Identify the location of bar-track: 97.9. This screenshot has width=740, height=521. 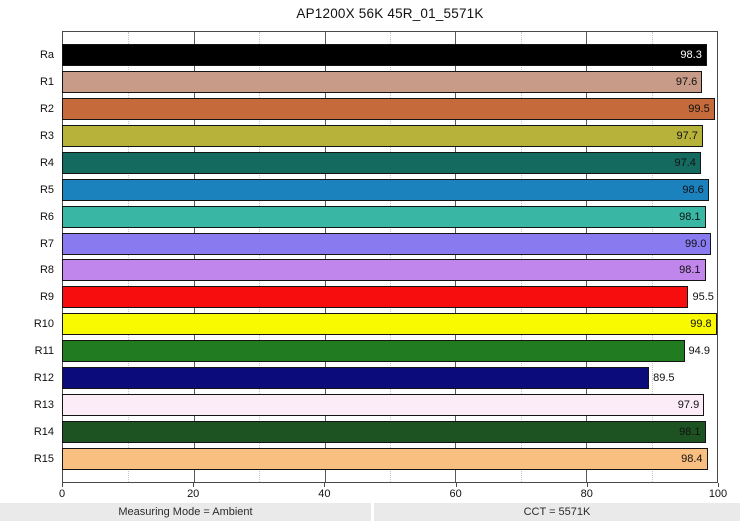
(390, 404).